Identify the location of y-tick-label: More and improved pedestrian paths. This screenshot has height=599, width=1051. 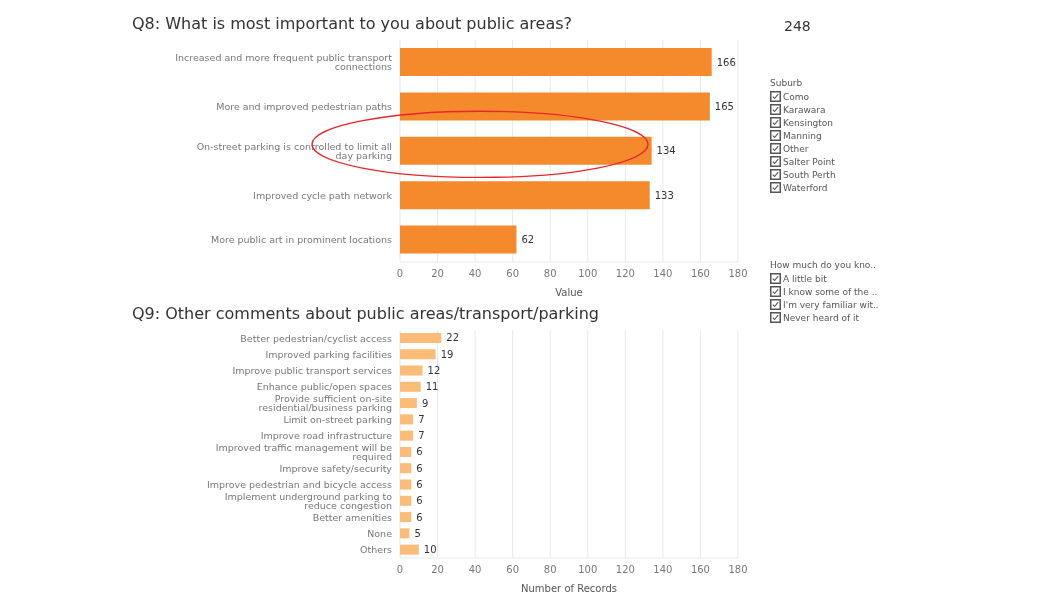
(304, 106).